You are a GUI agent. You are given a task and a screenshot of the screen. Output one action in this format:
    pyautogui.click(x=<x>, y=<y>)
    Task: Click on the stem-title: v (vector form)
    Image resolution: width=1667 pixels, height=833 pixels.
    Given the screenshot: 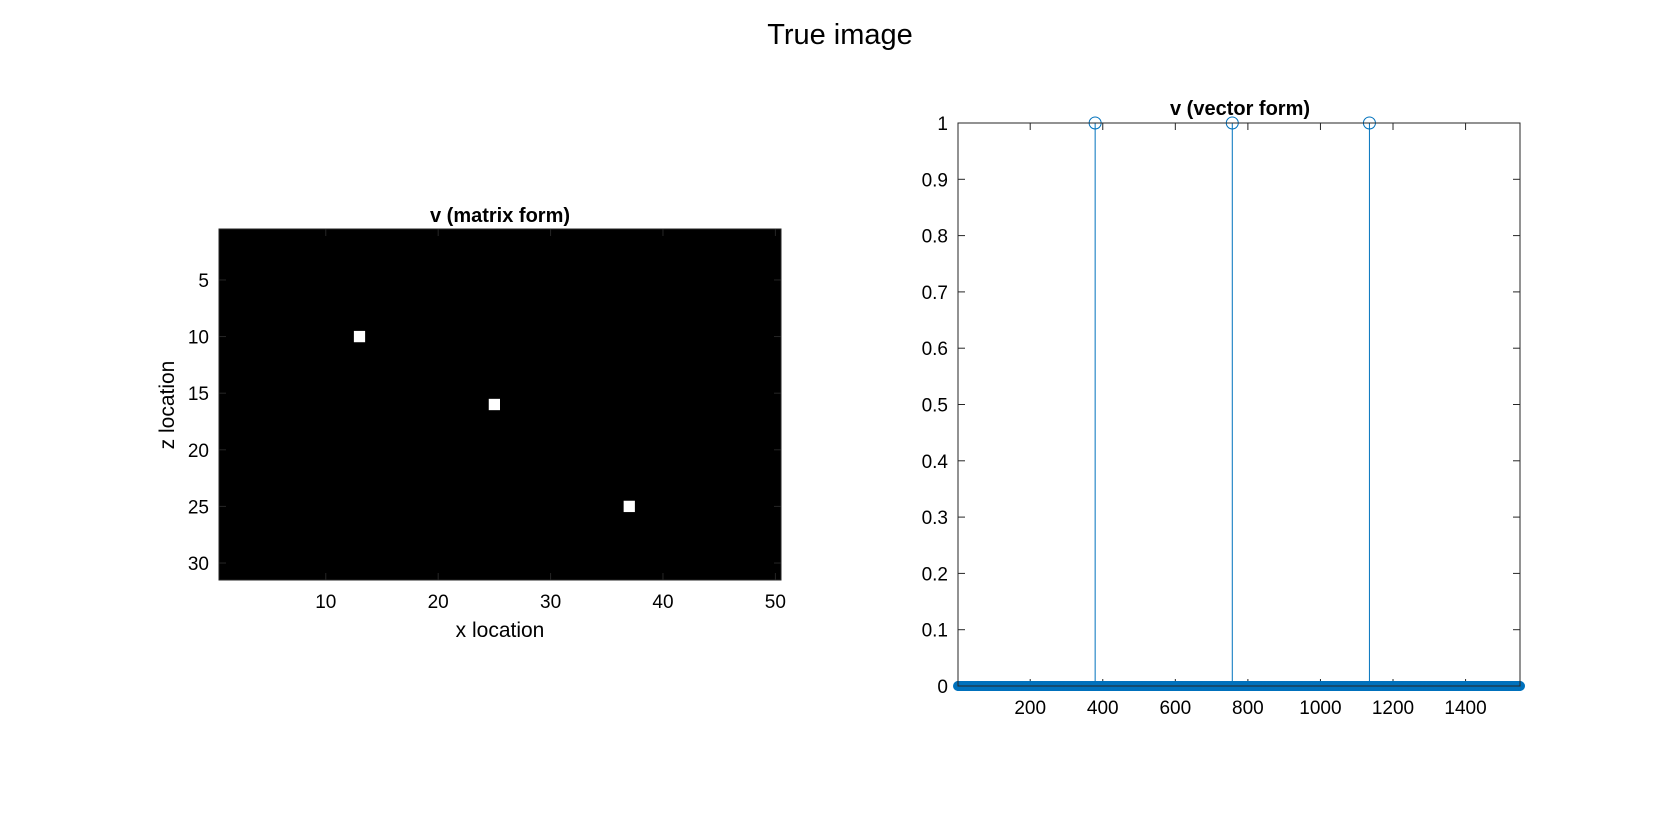 What is the action you would take?
    pyautogui.click(x=1240, y=109)
    